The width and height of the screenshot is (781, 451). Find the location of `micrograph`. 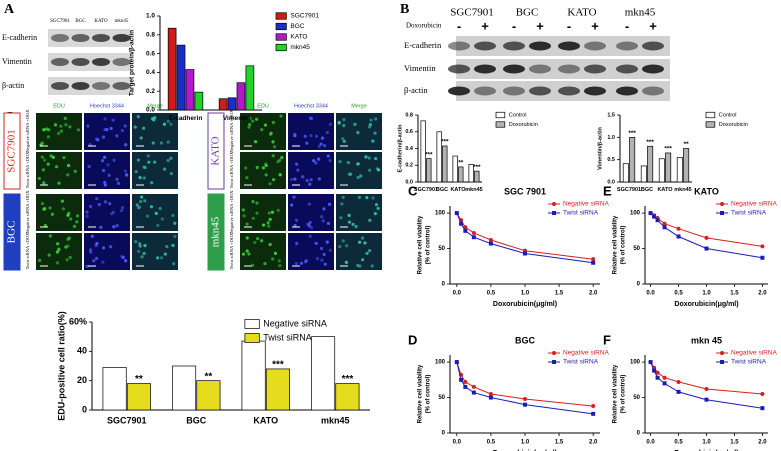

micrograph is located at coordinates (263, 170).